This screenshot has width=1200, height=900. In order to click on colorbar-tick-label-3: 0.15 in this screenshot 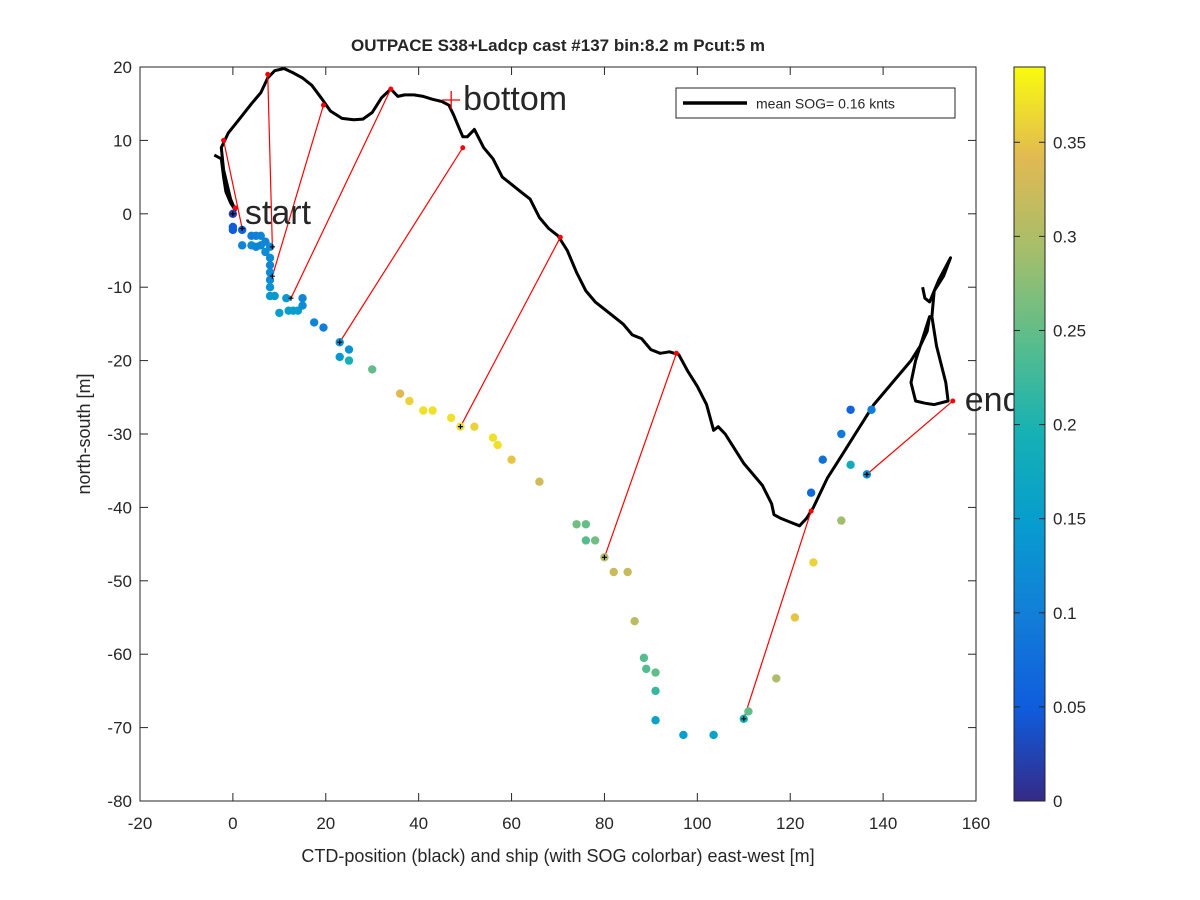, I will do `click(1069, 519)`.